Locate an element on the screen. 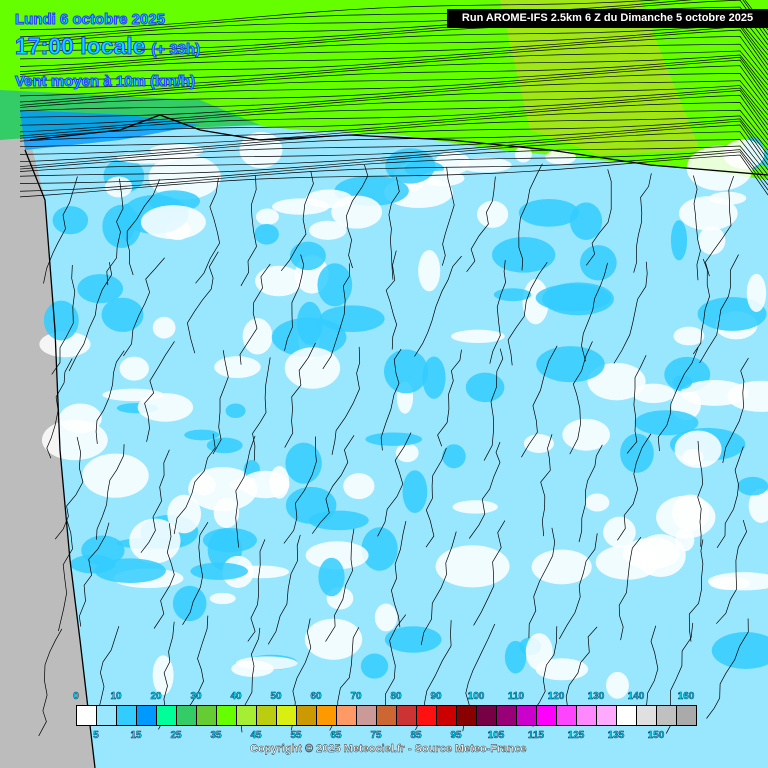  legend-bottom-label: 5 is located at coordinates (96, 736).